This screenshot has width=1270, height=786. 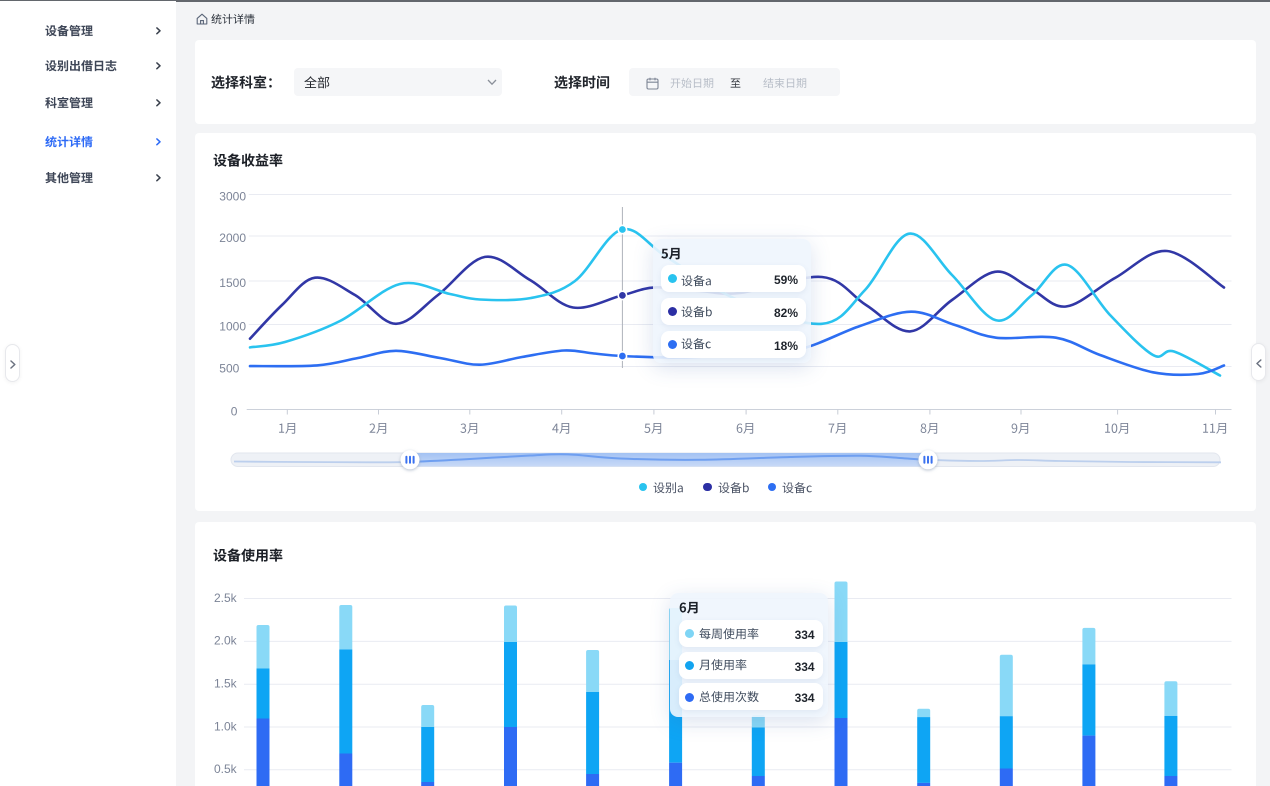 I want to click on svg-text: 2.5k, so click(x=226, y=598).